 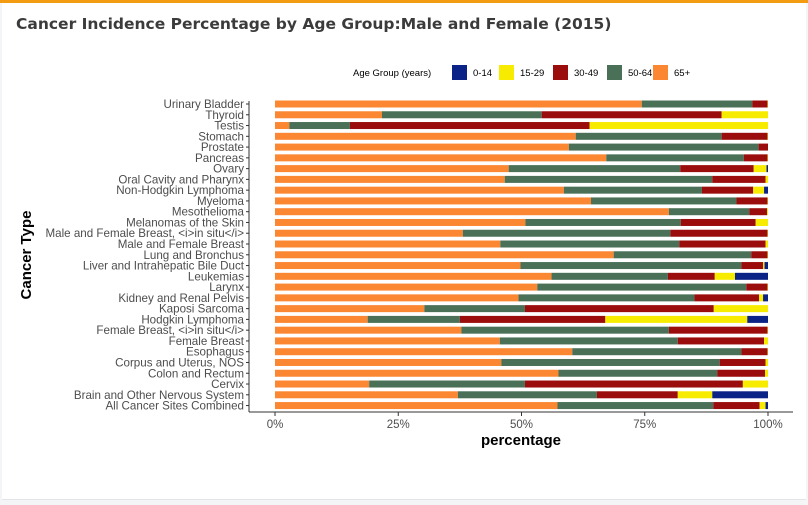 I want to click on legend-label: 65+, so click(x=682, y=73).